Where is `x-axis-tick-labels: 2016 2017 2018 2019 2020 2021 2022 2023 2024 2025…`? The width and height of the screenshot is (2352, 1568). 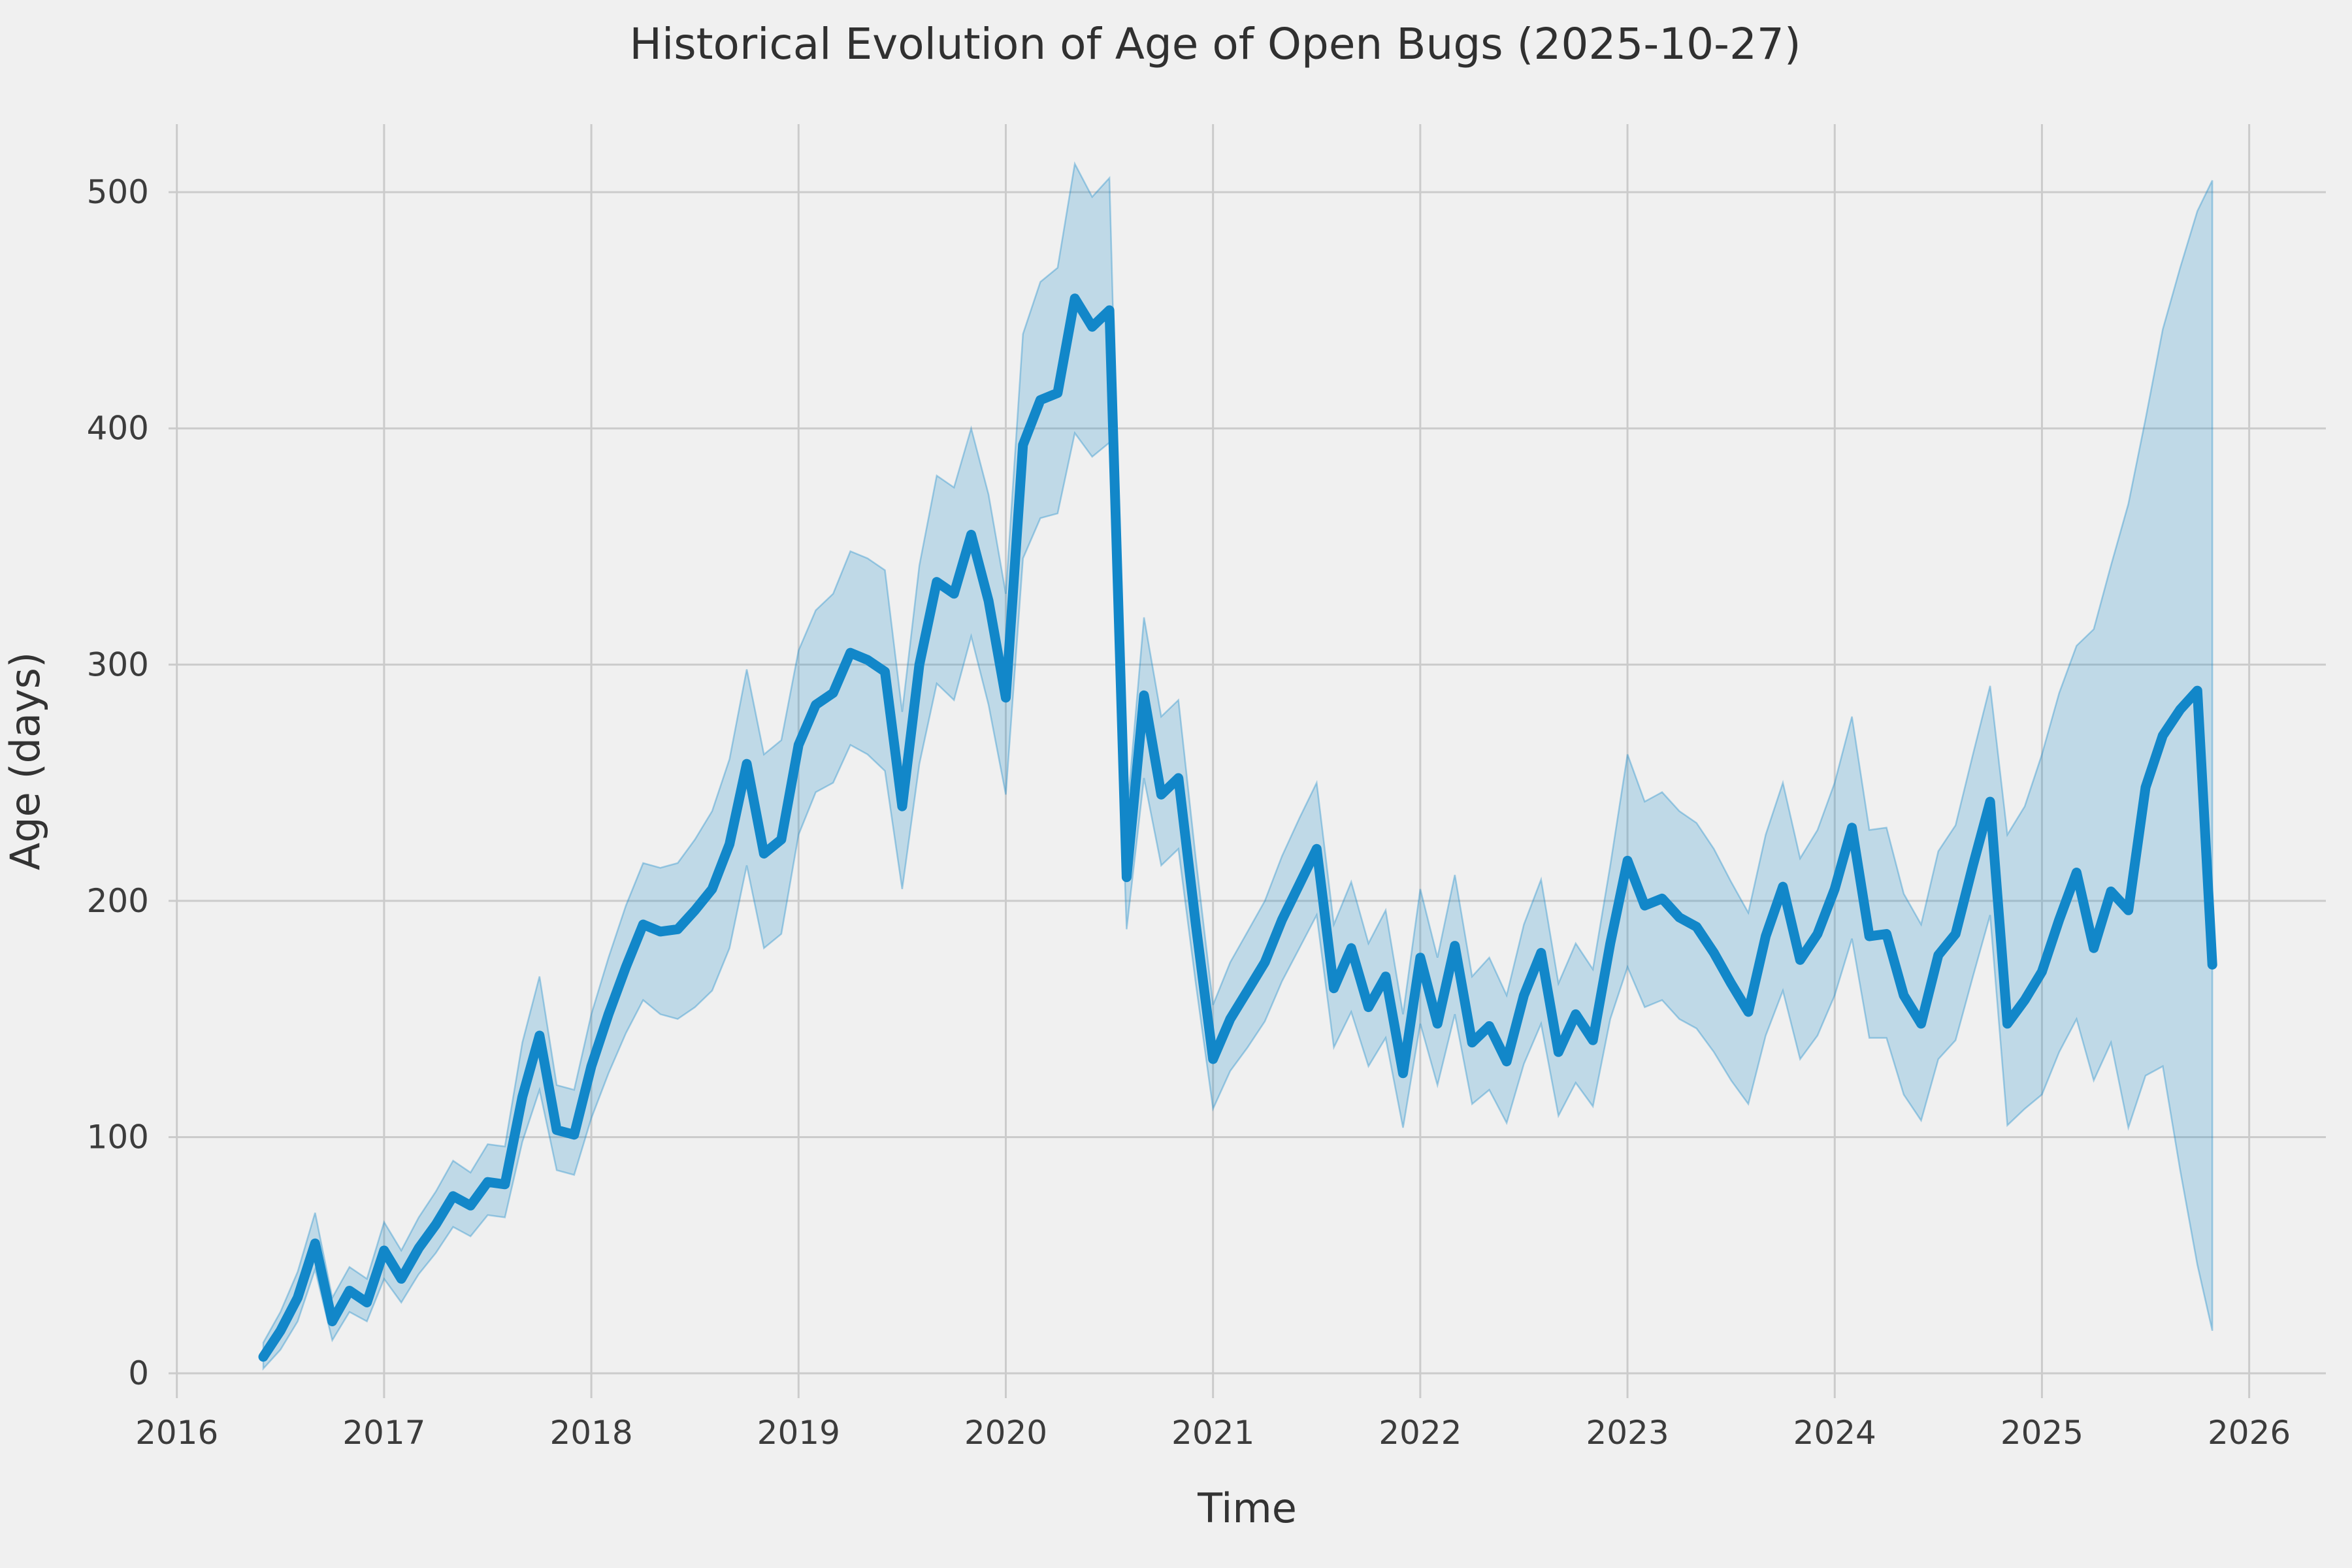 x-axis-tick-labels: 2016 2017 2018 2019 2020 2021 2022 2023 2024 2025… is located at coordinates (1213, 1433).